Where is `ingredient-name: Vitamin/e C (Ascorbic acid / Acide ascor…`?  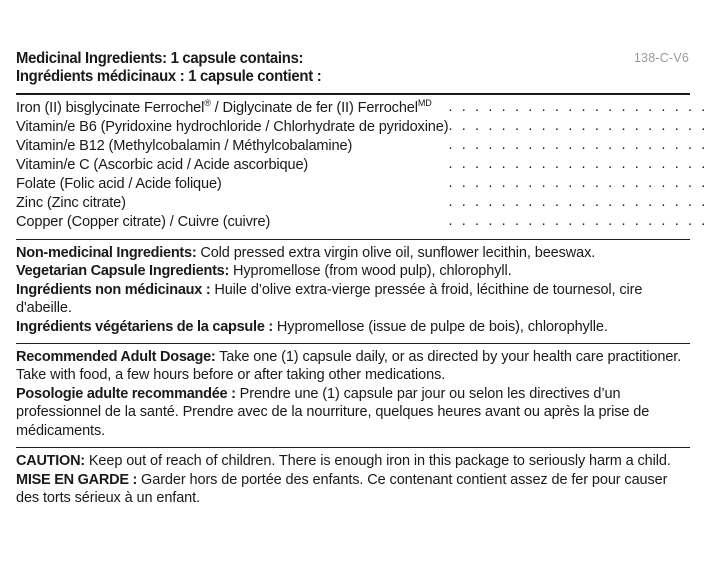
ingredient-name: Vitamin/e C (Ascorbic acid / Acide ascor… is located at coordinates (162, 165).